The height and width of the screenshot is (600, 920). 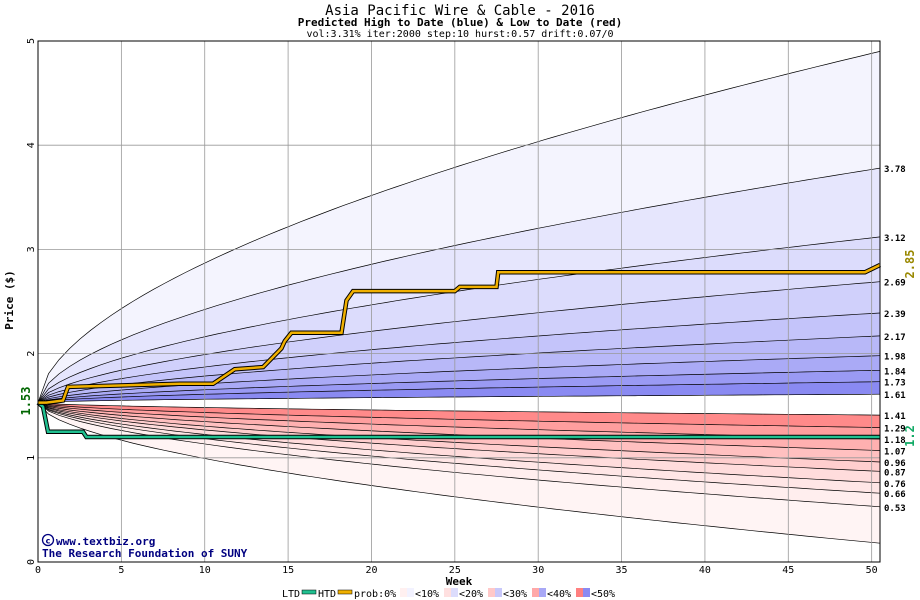 What do you see at coordinates (31, 41) in the screenshot?
I see `y-tick-label: 5` at bounding box center [31, 41].